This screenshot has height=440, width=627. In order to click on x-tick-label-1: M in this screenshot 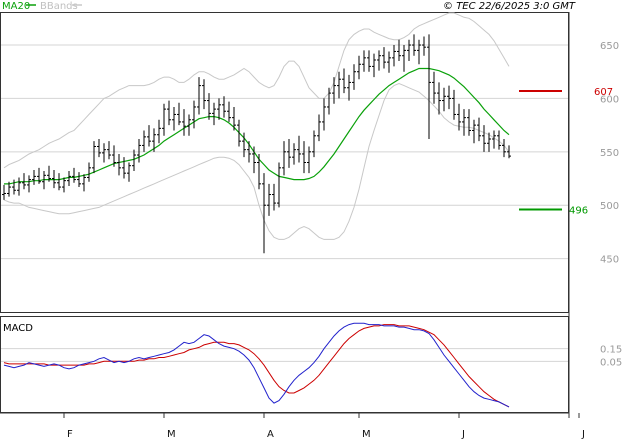, I will do `click(171, 434)`.